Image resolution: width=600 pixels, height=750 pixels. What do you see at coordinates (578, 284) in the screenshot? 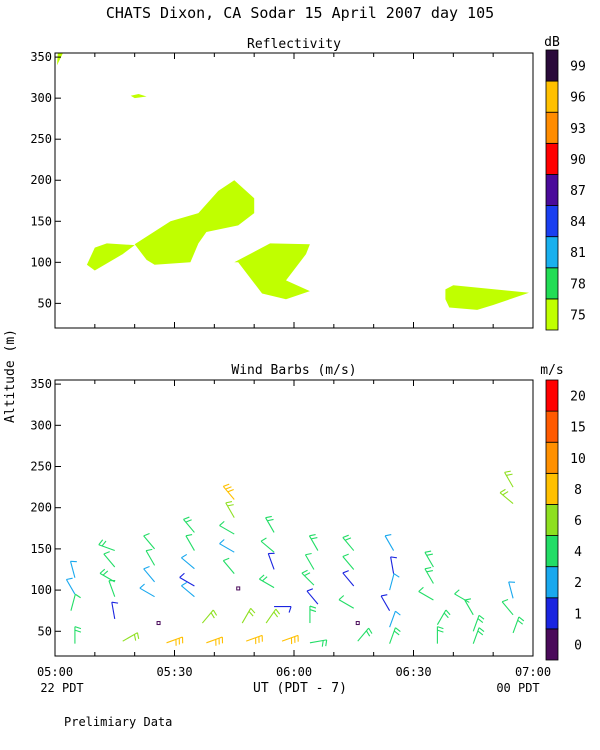
I see `colorbar-label: 78` at bounding box center [578, 284].